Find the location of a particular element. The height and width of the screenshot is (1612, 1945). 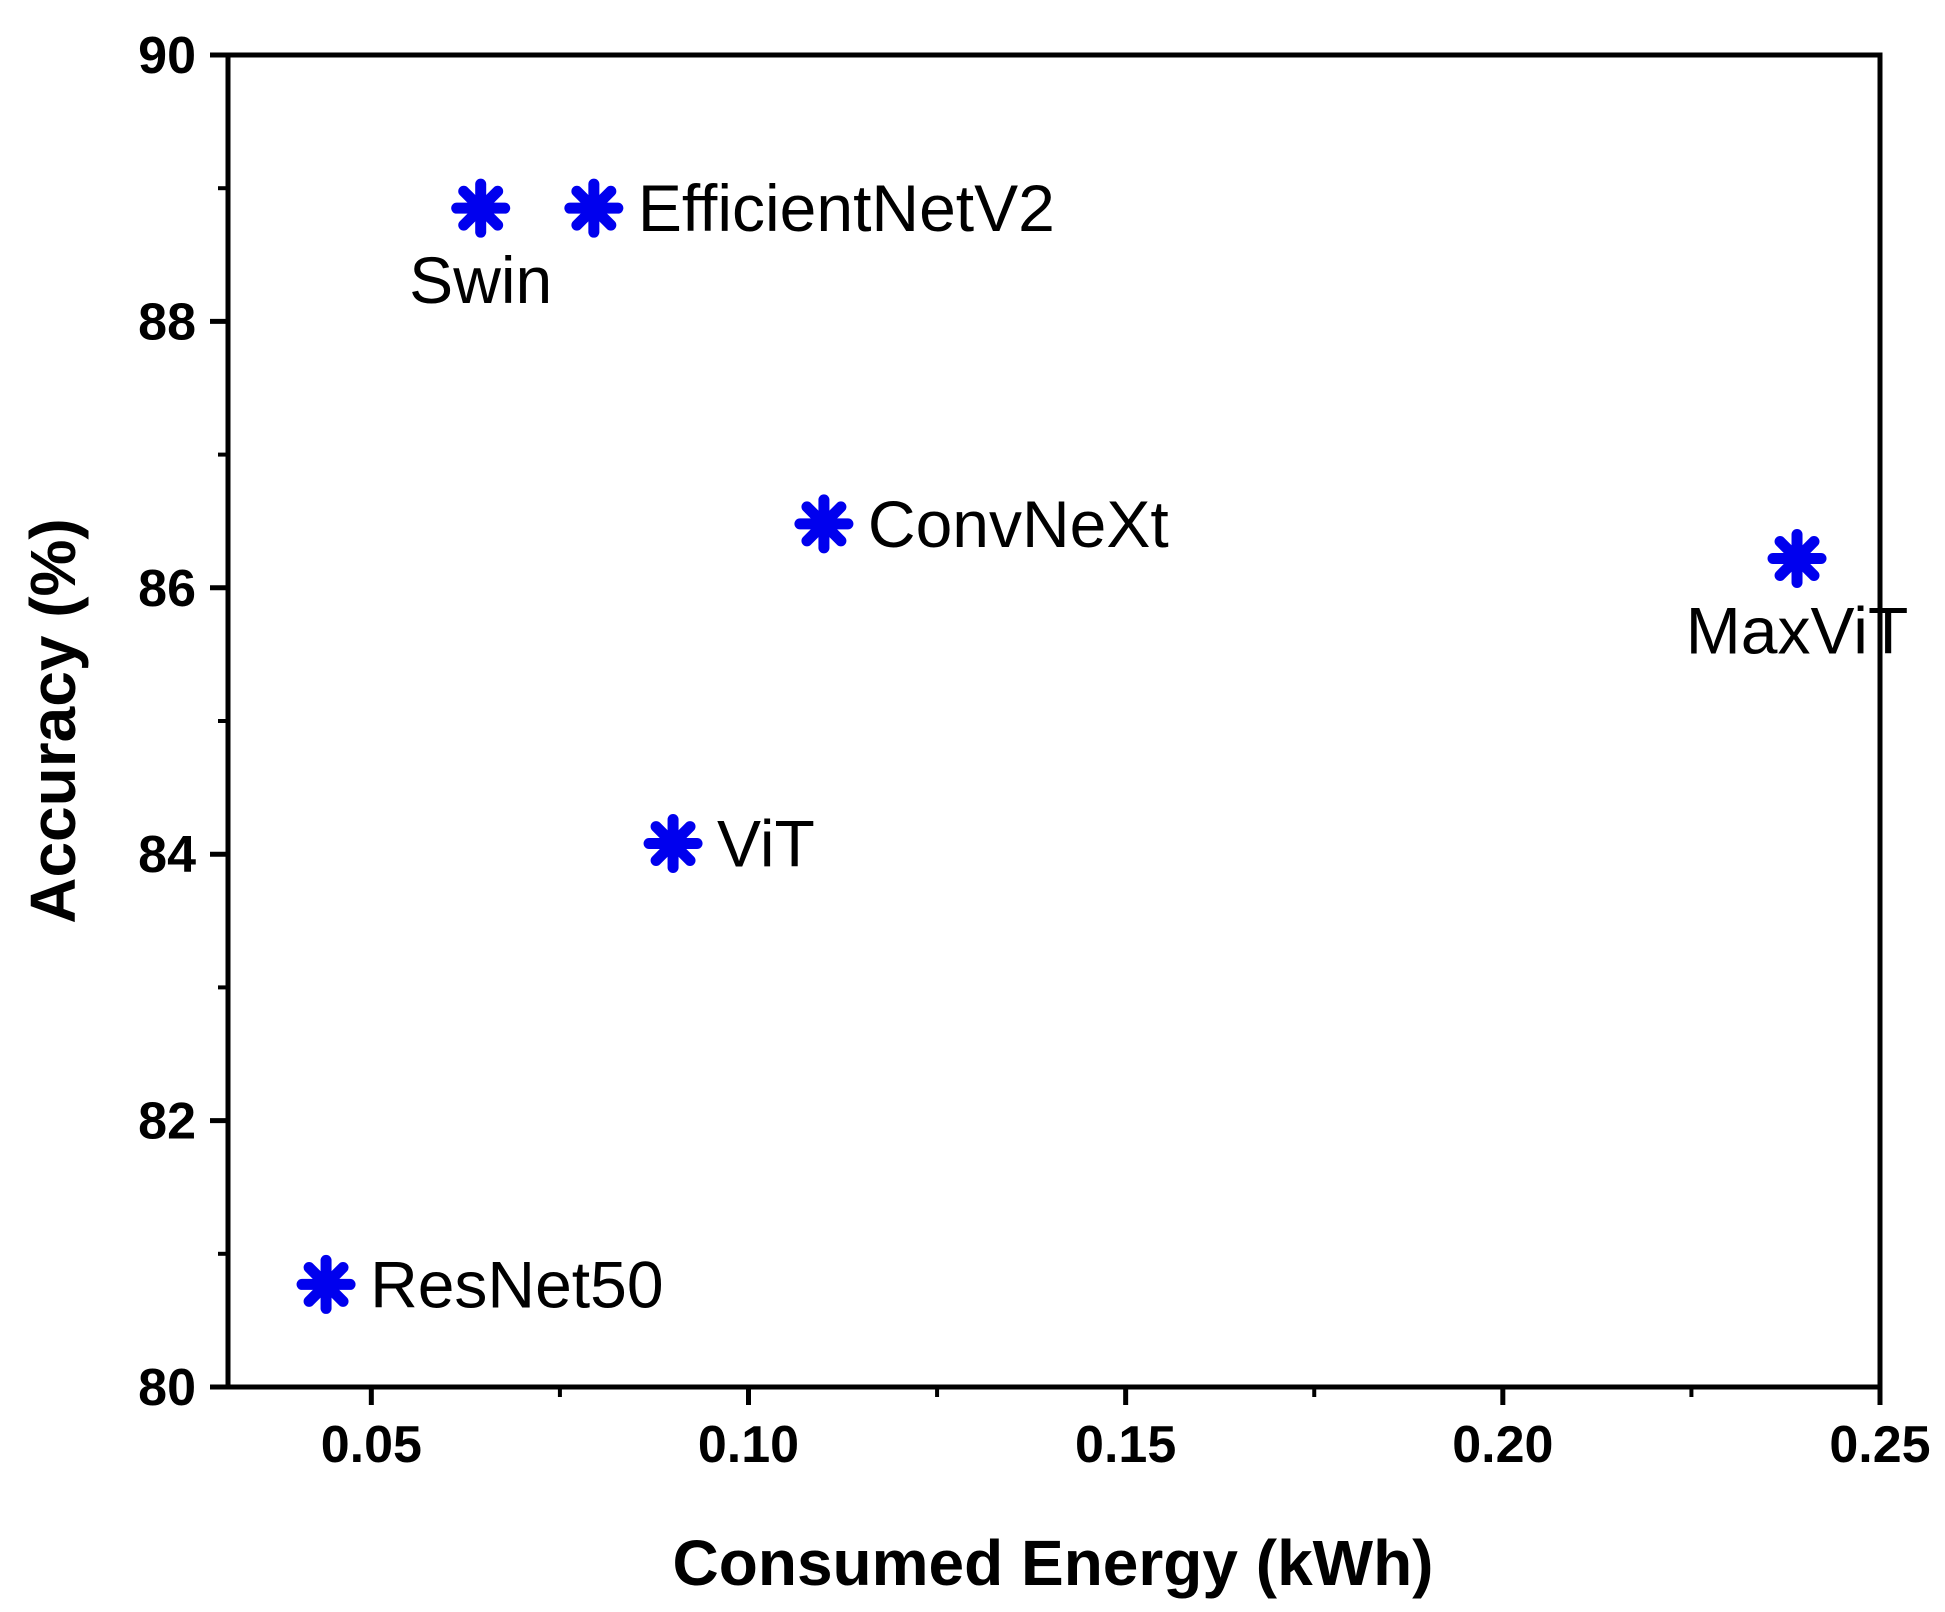

x-tick-label: 0.25 is located at coordinates (1879, 1445).